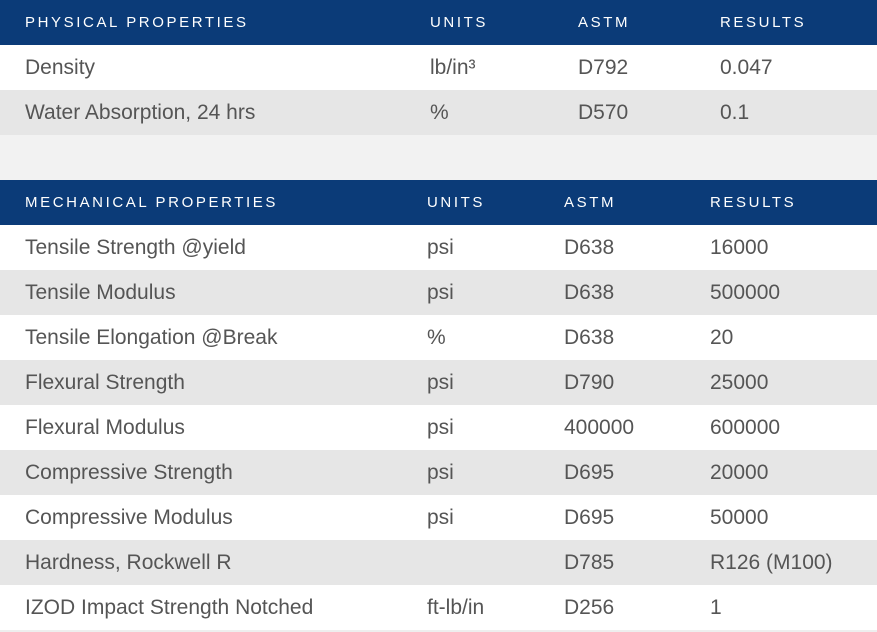 This screenshot has width=877, height=632. I want to click on table-row: Flexural Strength psi D790 25000, so click(438, 382).